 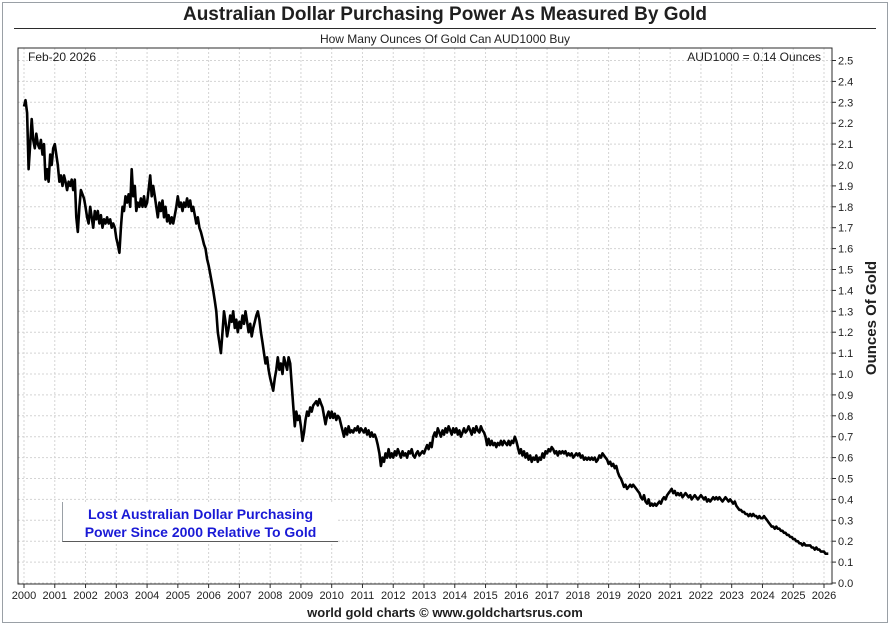 I want to click on date-label: Feb-20 2026, so click(x=62, y=57).